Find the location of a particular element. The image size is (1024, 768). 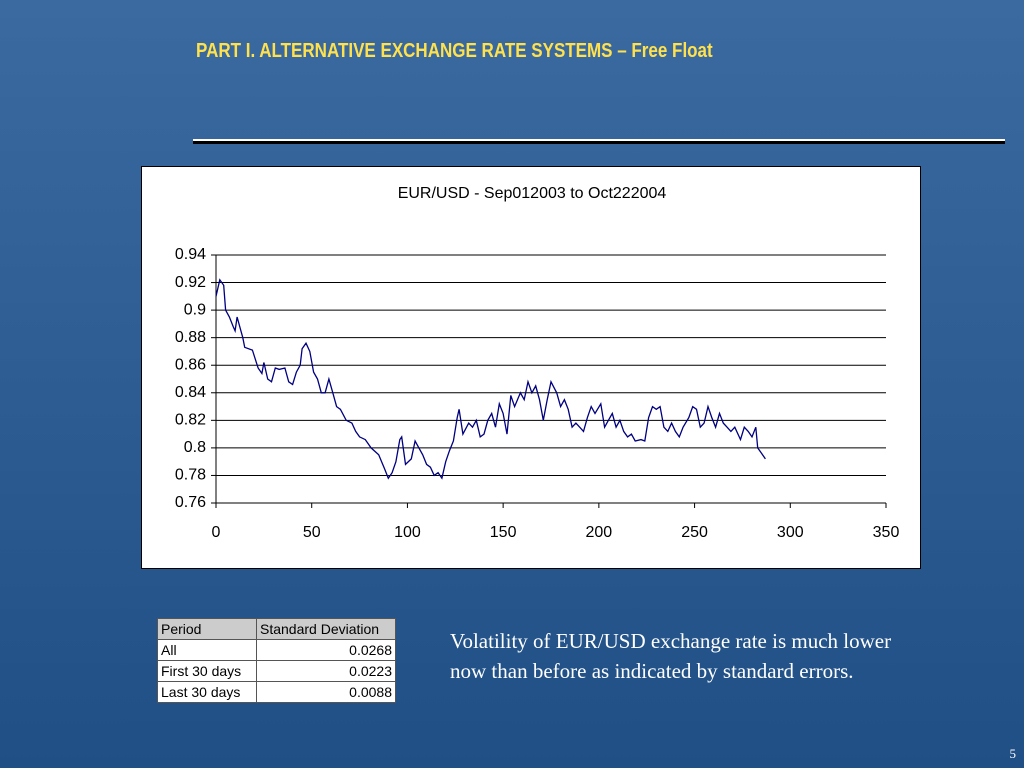

y-tick-label: 0.86 is located at coordinates (190, 364).